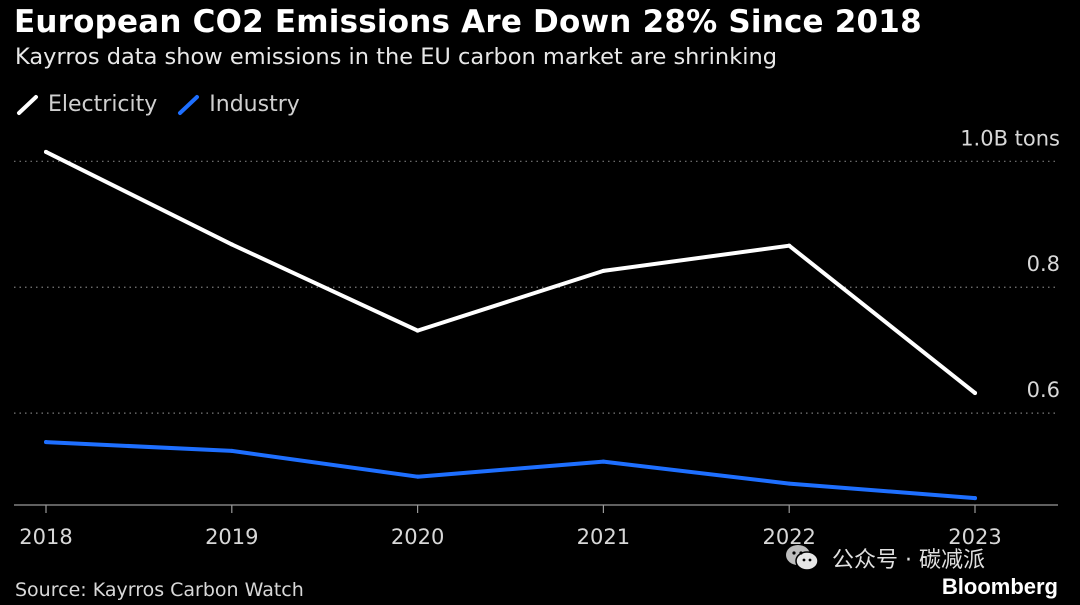  Describe the element at coordinates (254, 104) in the screenshot. I see `legend-label-industry: Industry` at that location.